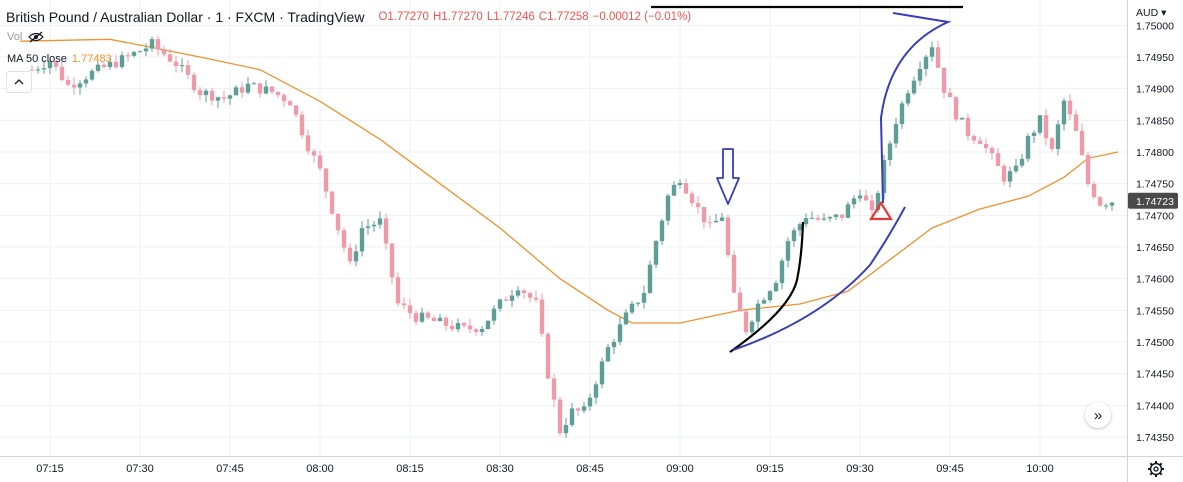 The width and height of the screenshot is (1183, 482). What do you see at coordinates (410, 469) in the screenshot?
I see `x-tick-label: 08:15` at bounding box center [410, 469].